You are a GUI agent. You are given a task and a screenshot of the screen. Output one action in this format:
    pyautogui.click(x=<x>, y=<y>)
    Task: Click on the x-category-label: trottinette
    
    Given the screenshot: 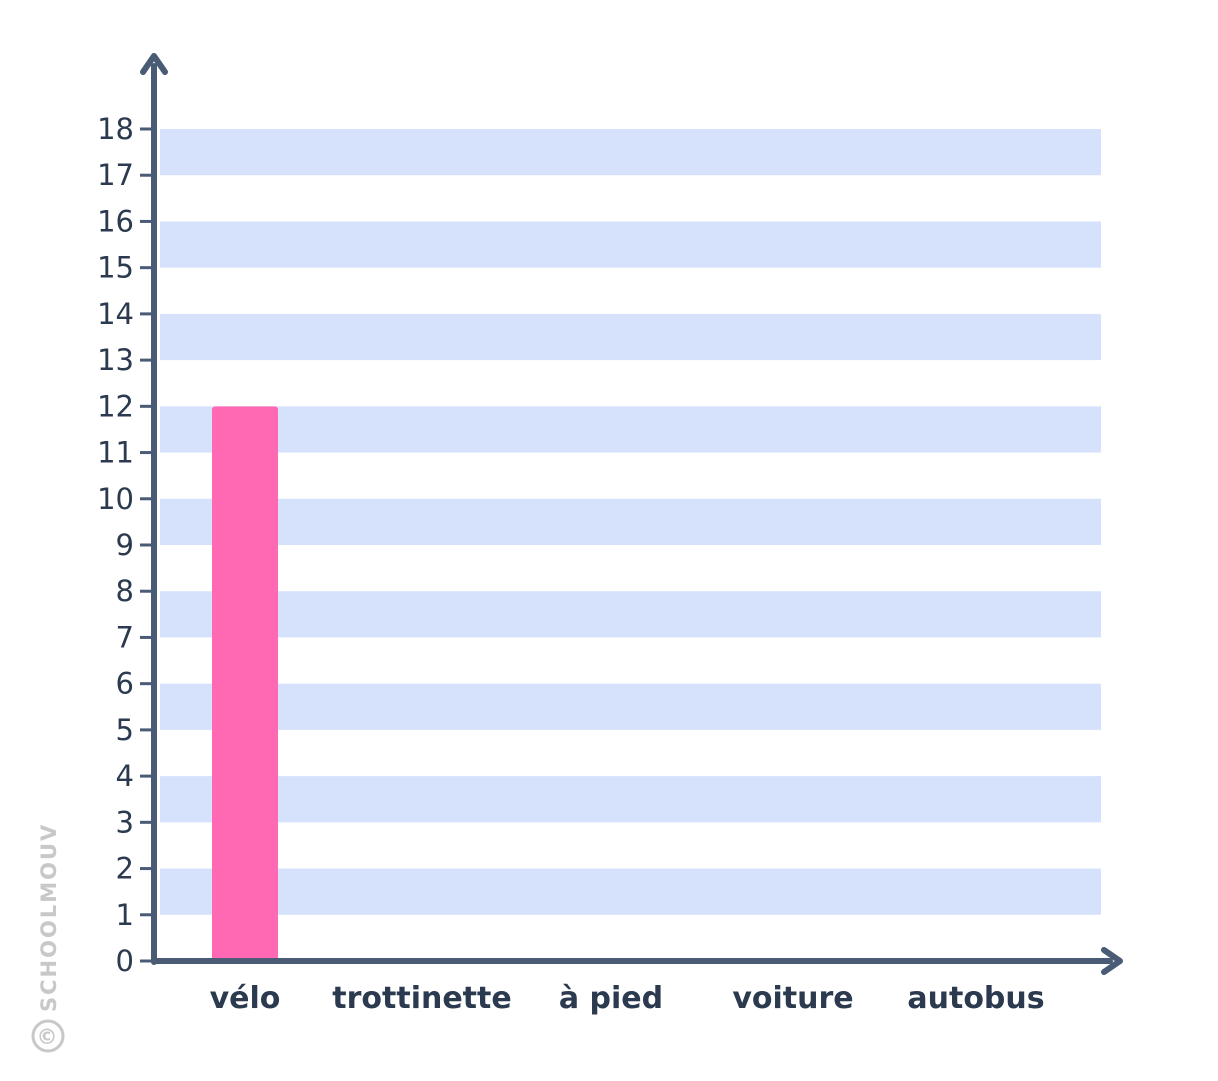 What is the action you would take?
    pyautogui.click(x=421, y=998)
    